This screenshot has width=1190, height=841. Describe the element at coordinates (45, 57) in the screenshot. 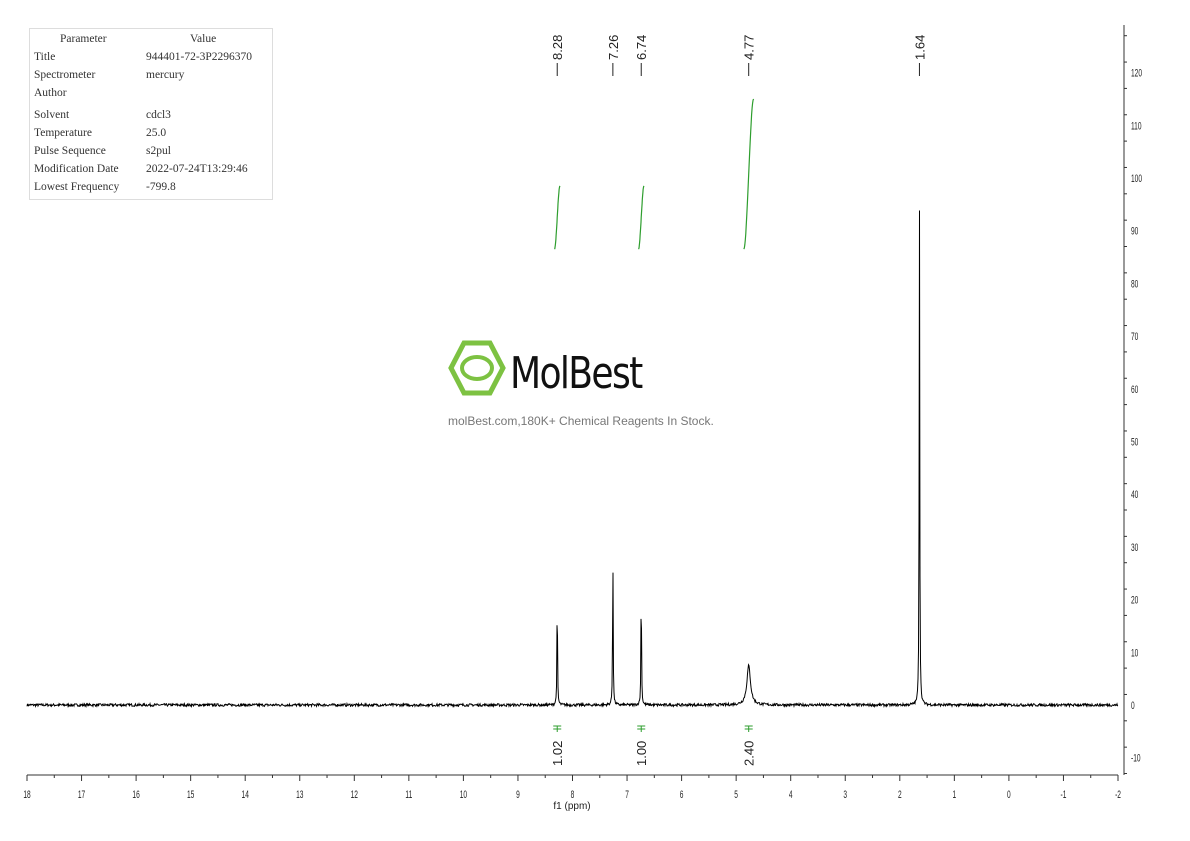

I see `param-name: Title` at that location.